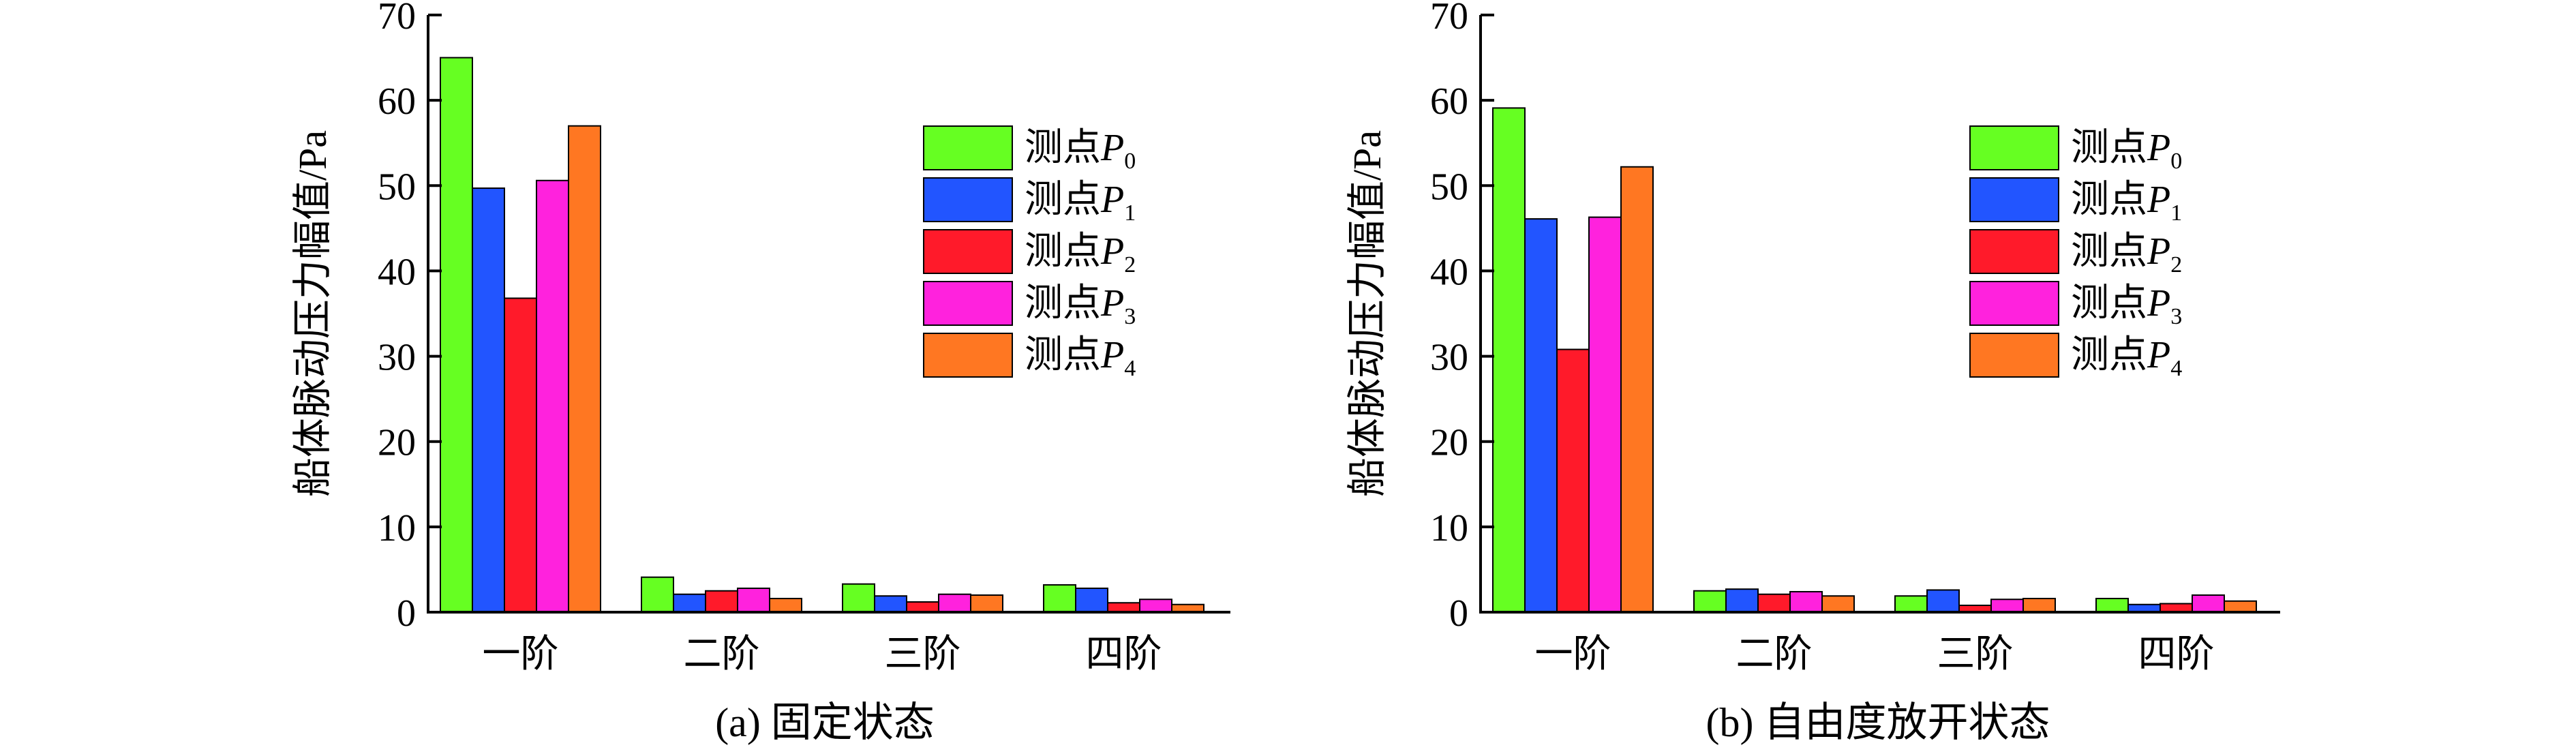 The width and height of the screenshot is (2576, 756). I want to click on bar-四阶-p2, so click(1123, 608).